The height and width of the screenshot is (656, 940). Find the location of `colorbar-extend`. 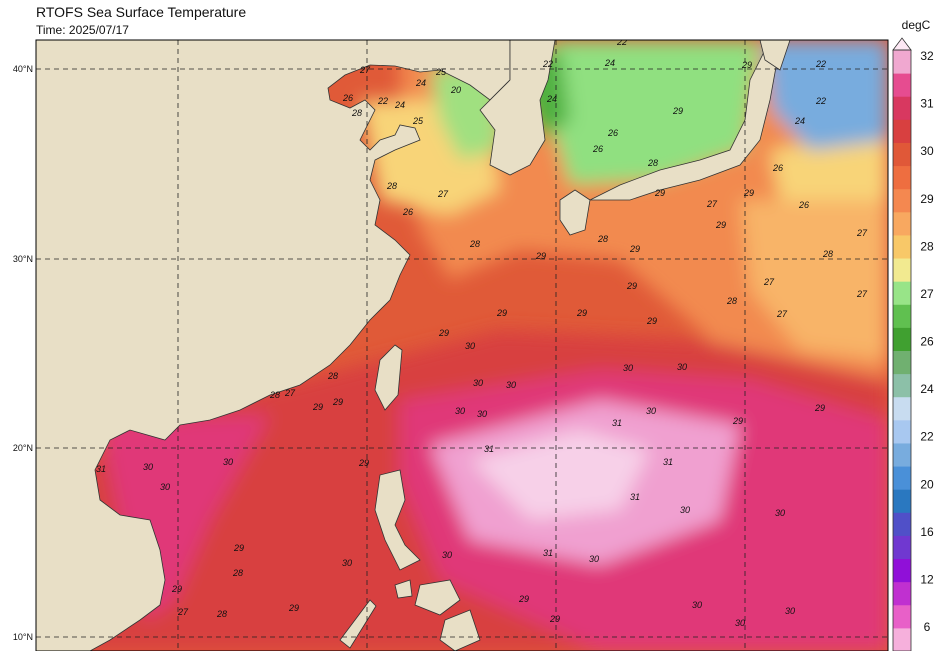

colorbar-extend is located at coordinates (902, 44).